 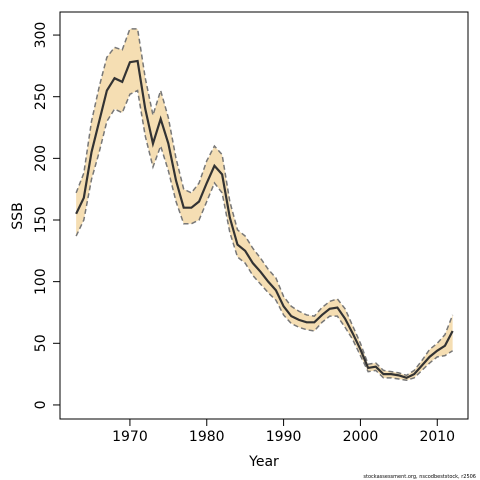 I want to click on y-axis-label: SSB, so click(x=18, y=215).